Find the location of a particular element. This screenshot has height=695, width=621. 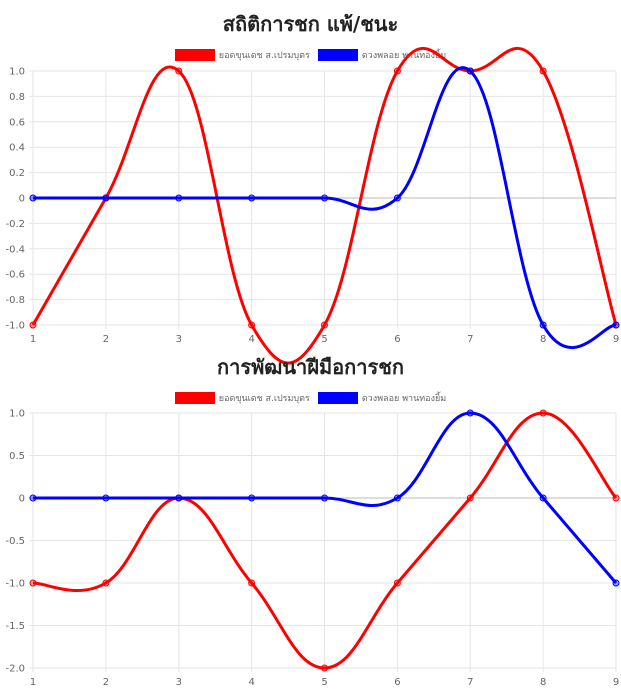

y-tick-label: -1.5 is located at coordinates (15, 626).